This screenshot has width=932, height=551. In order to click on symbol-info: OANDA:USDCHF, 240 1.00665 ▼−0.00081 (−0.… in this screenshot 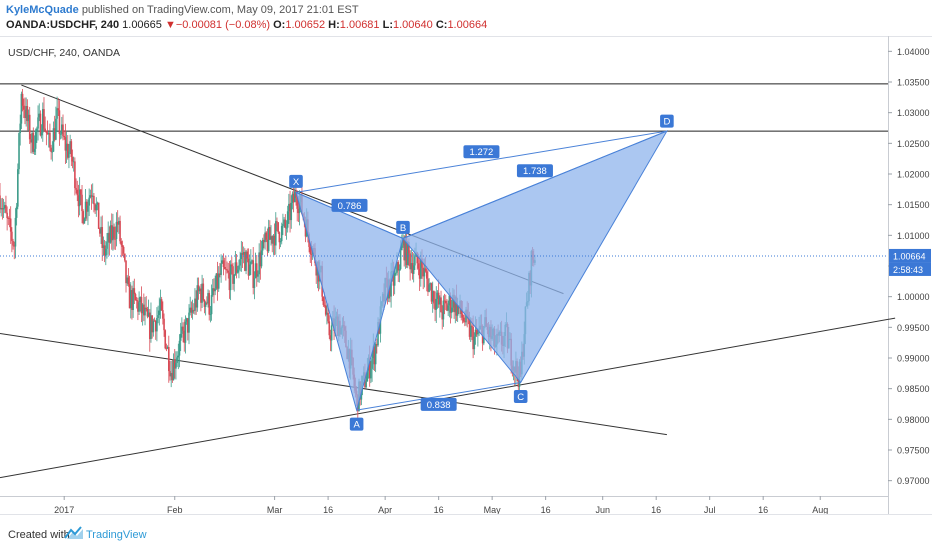, I will do `click(246, 25)`.